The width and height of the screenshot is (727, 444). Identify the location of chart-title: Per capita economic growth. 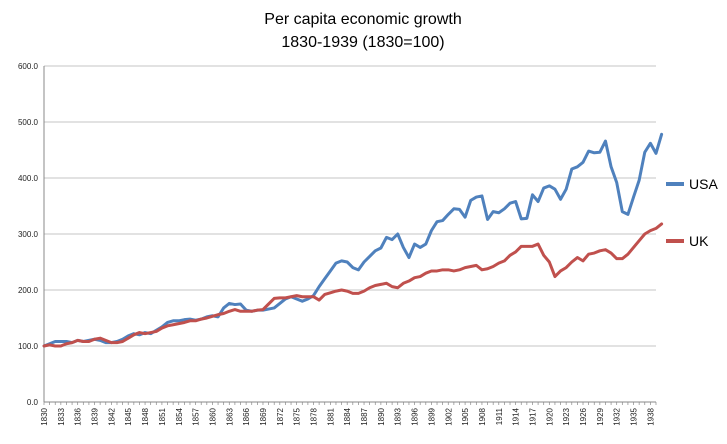
(362, 19).